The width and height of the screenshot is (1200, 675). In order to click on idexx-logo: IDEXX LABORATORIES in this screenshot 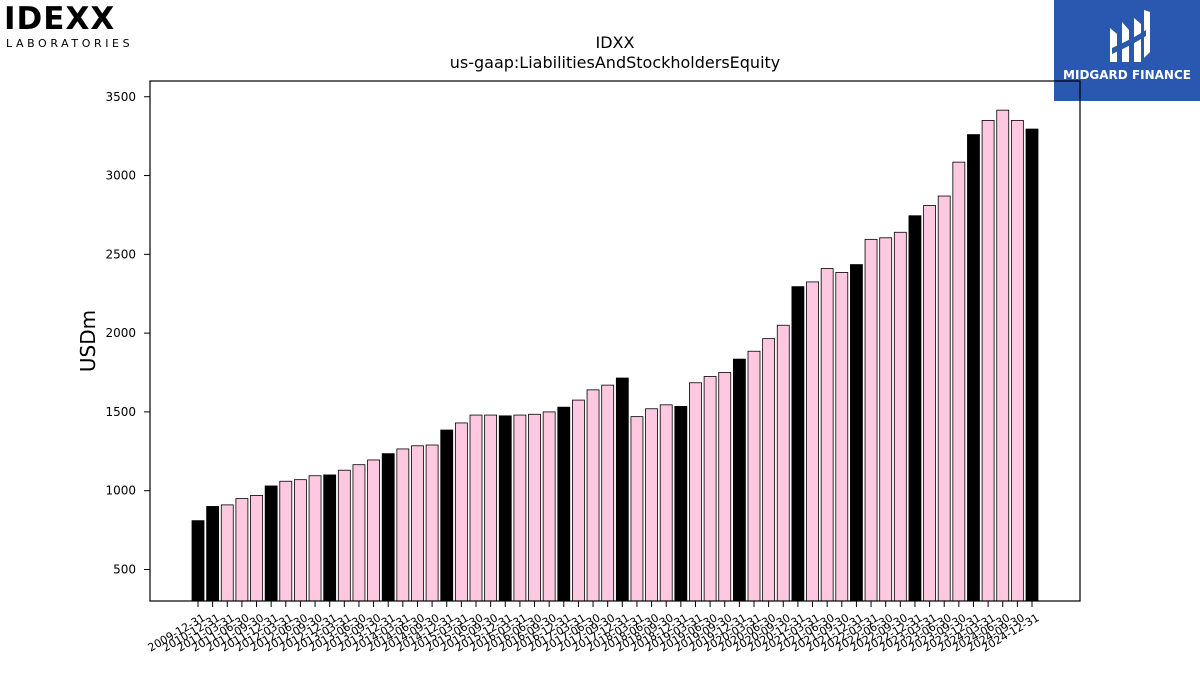, I will do `click(79, 27)`.